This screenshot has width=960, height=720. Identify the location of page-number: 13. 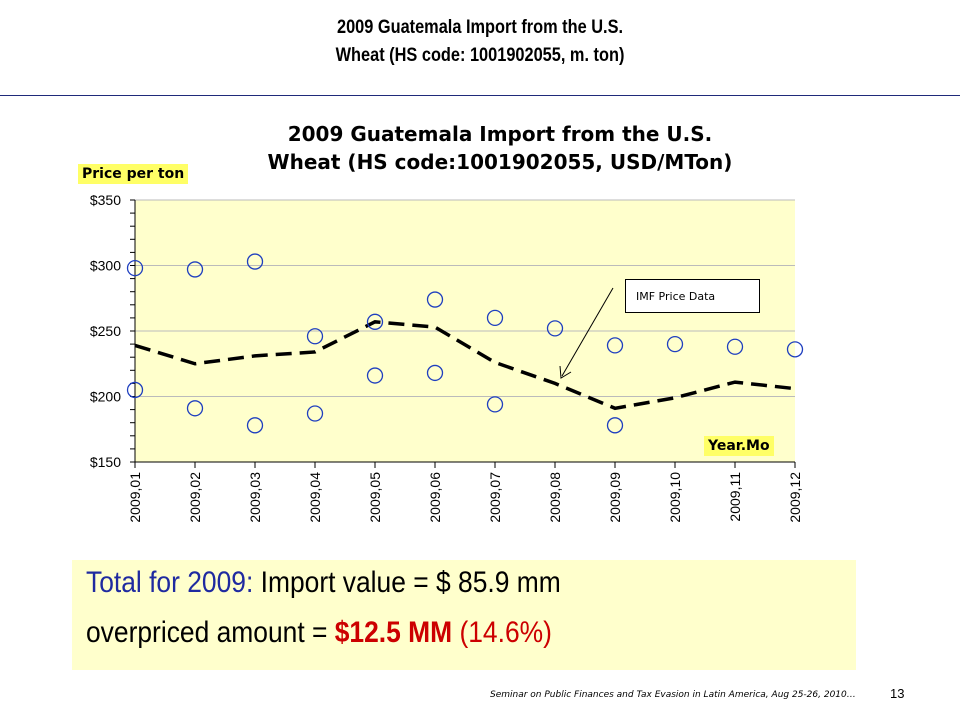
(897, 693).